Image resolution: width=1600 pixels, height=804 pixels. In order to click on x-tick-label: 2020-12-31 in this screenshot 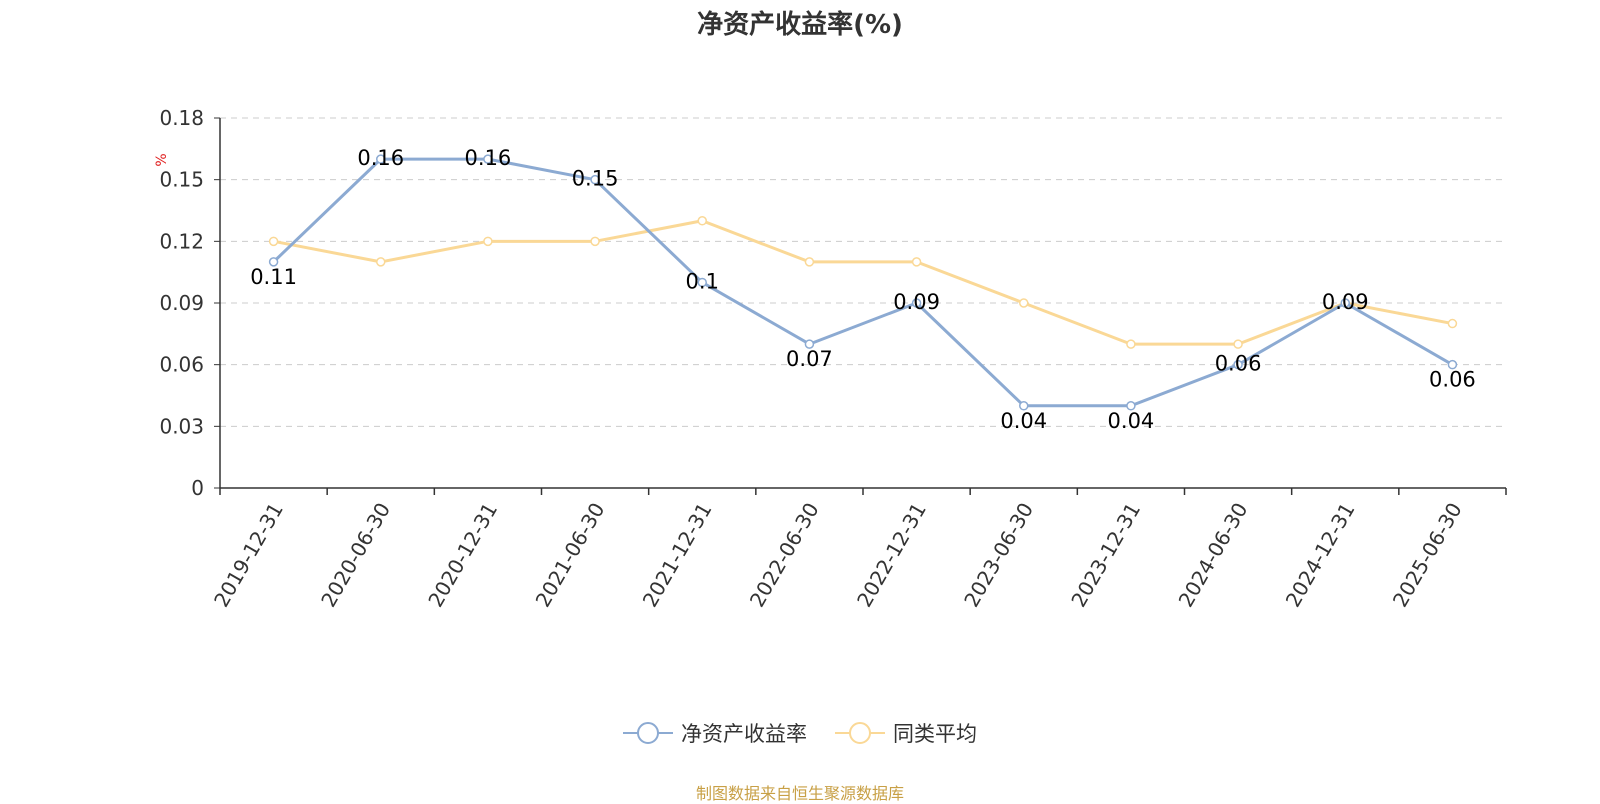, I will do `click(462, 554)`.